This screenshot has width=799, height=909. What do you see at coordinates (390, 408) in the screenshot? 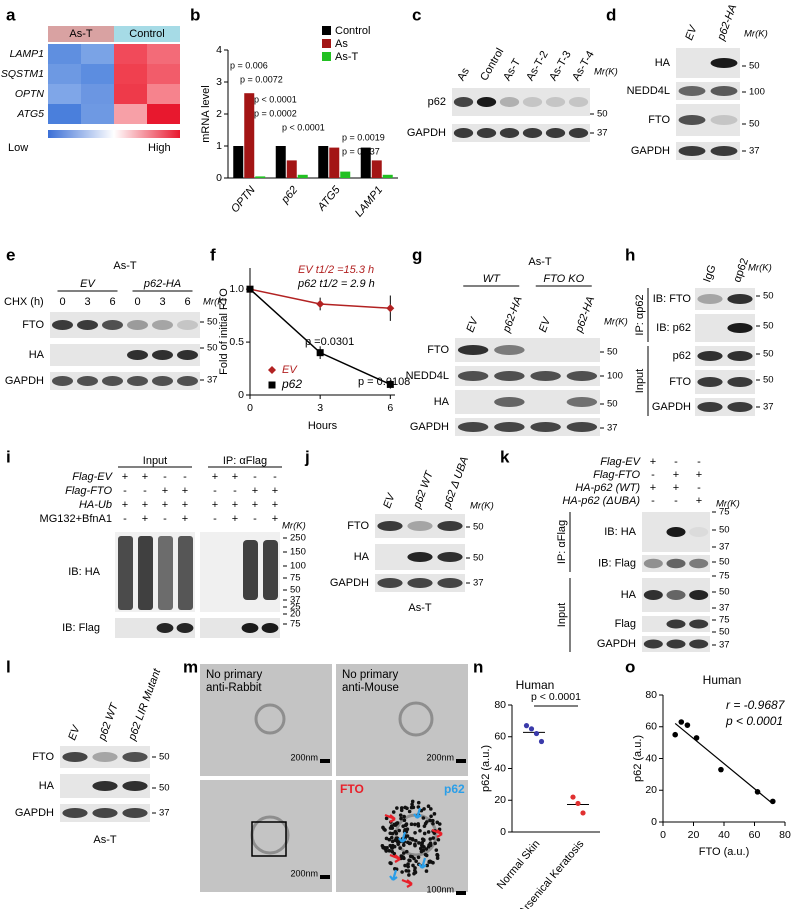
I see `x-tick-label: 6` at bounding box center [390, 408].